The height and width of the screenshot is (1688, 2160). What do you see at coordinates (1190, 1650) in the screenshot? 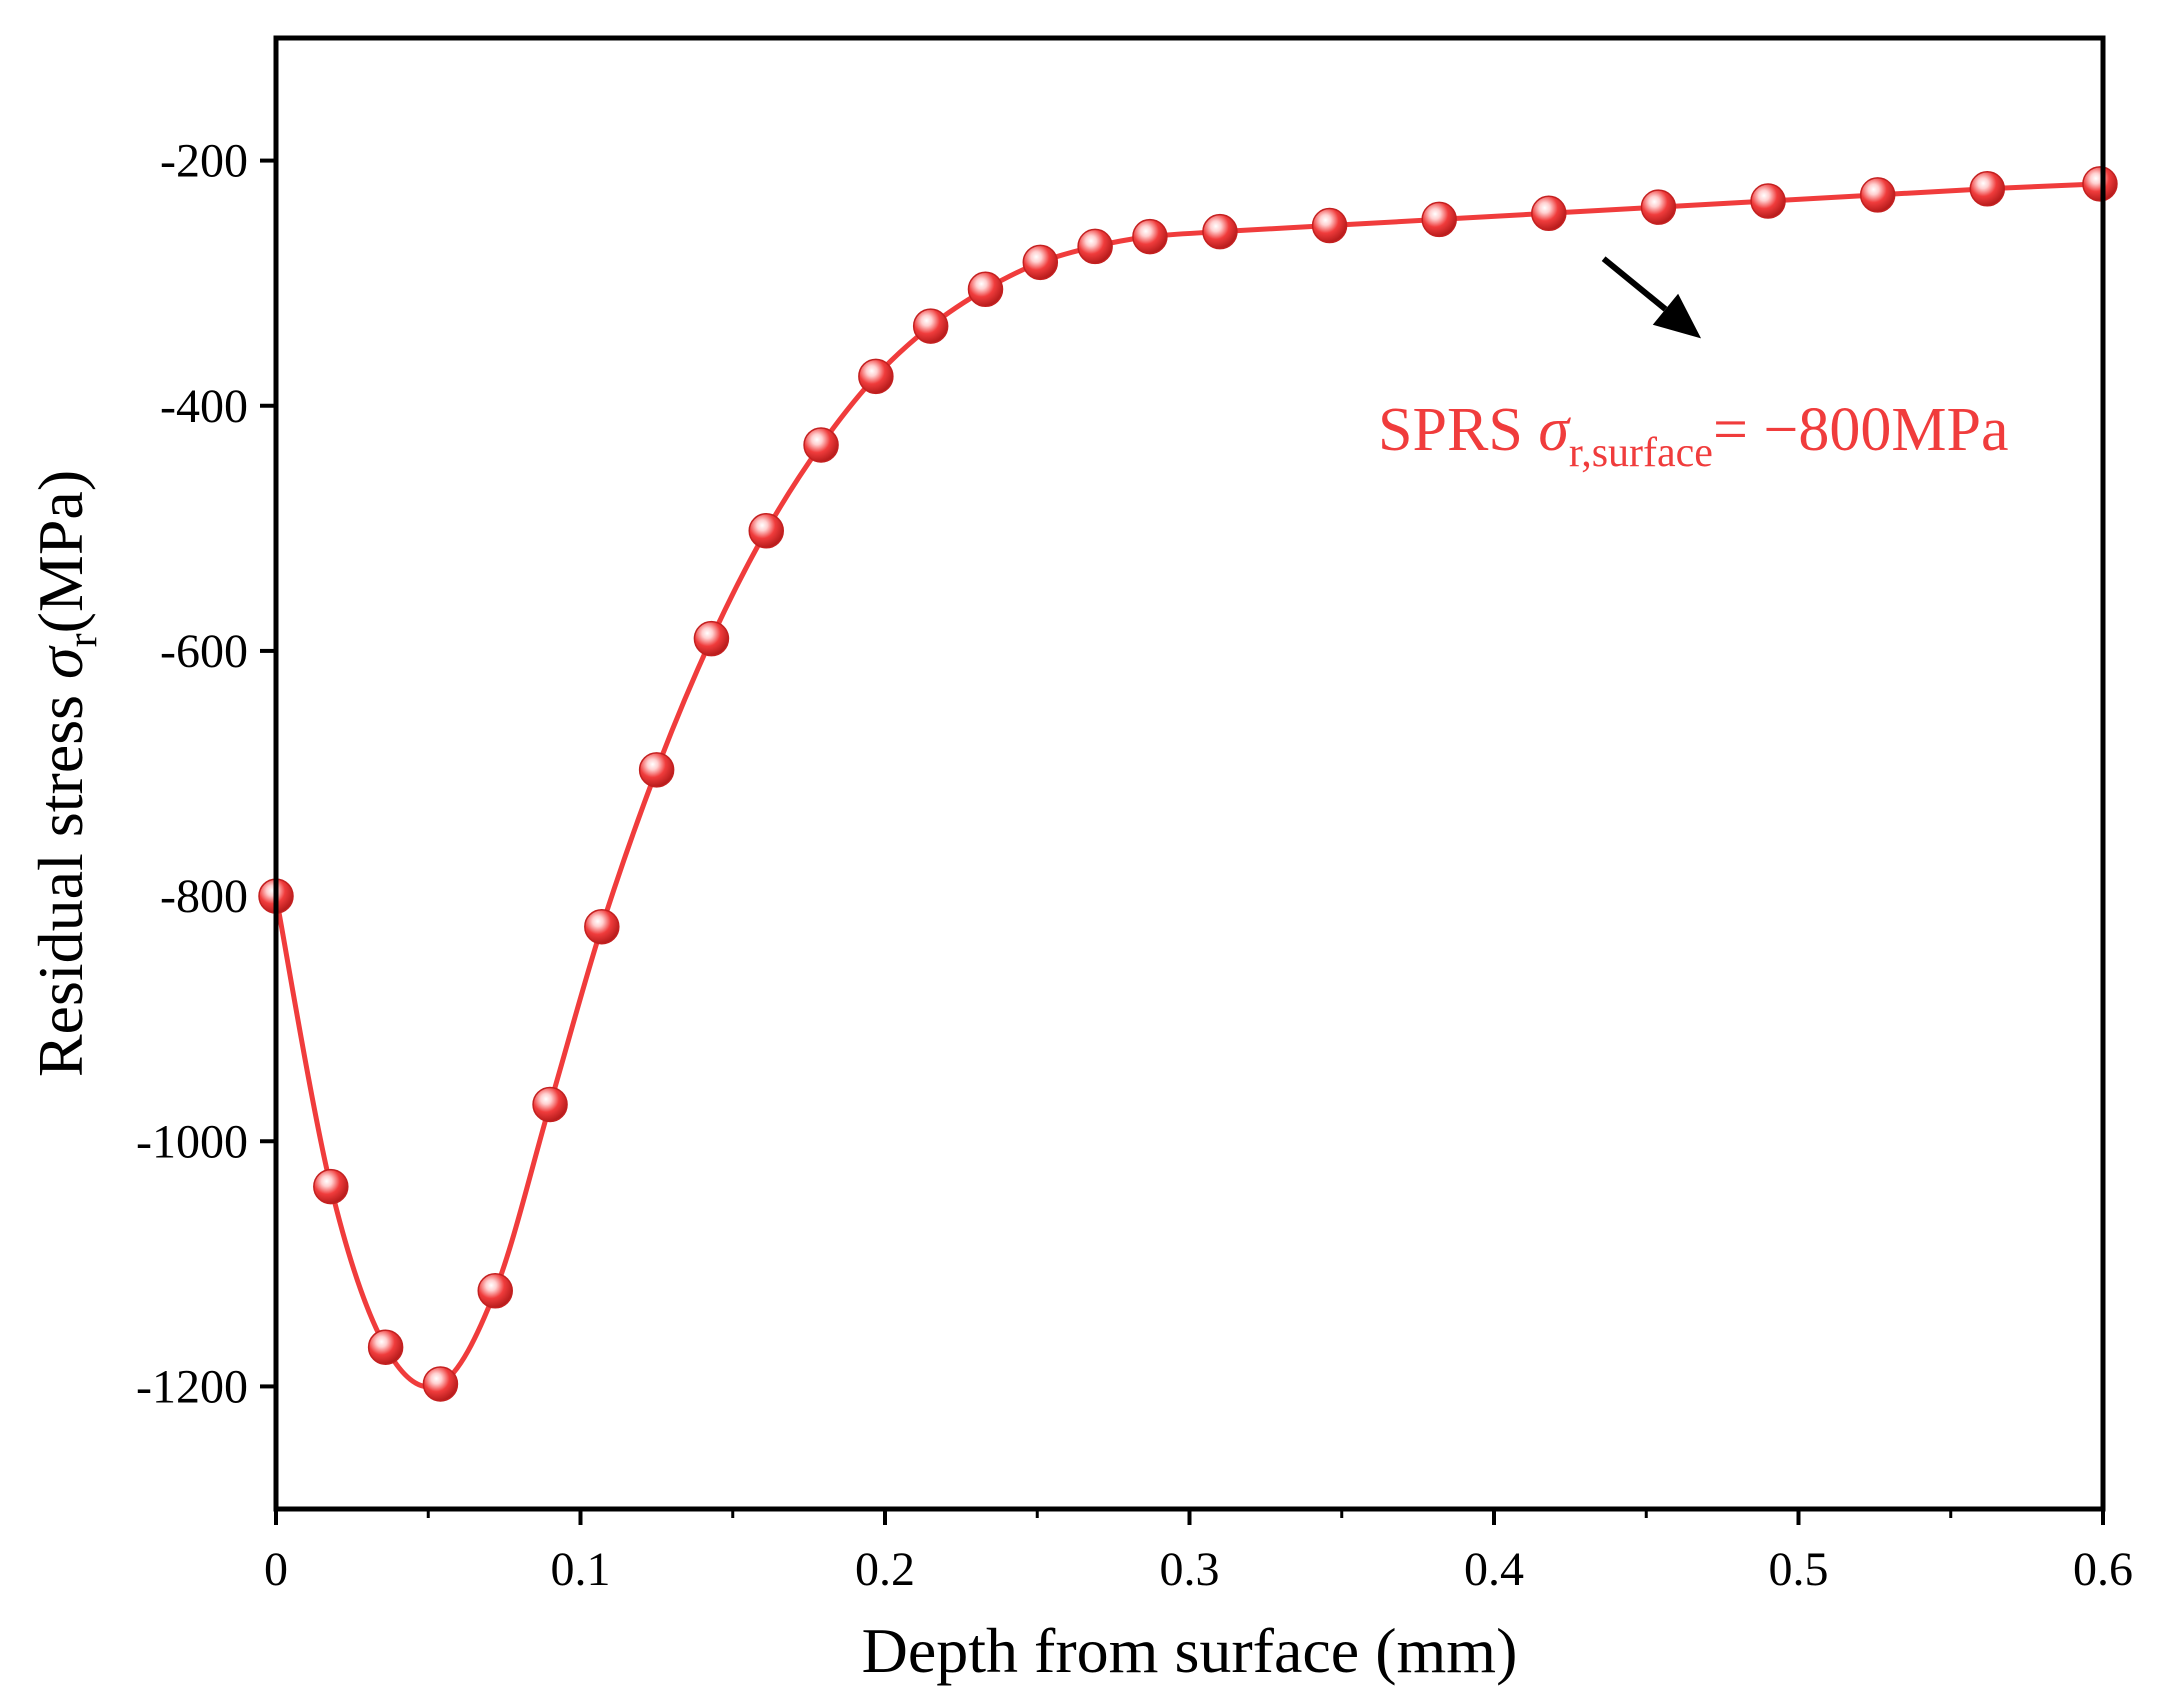
I see `x-axis-title: Depth from surface (mm)` at bounding box center [1190, 1650].